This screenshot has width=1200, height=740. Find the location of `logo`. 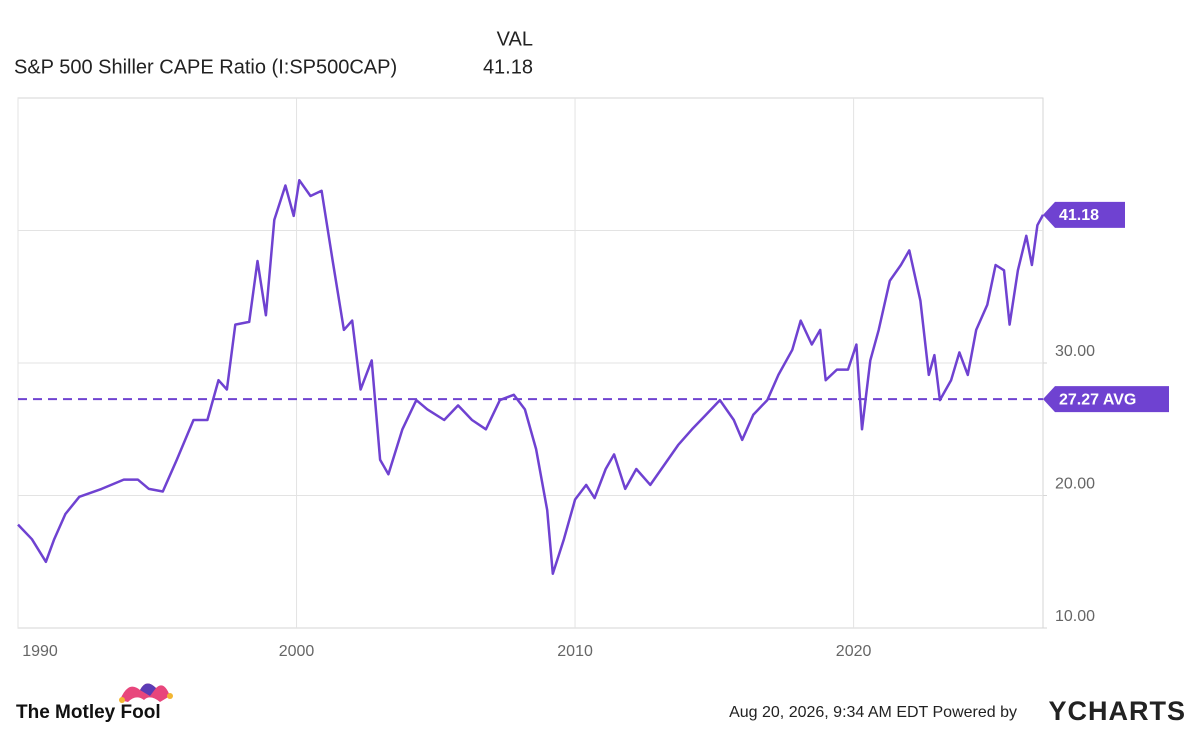

logo is located at coordinates (146, 693).